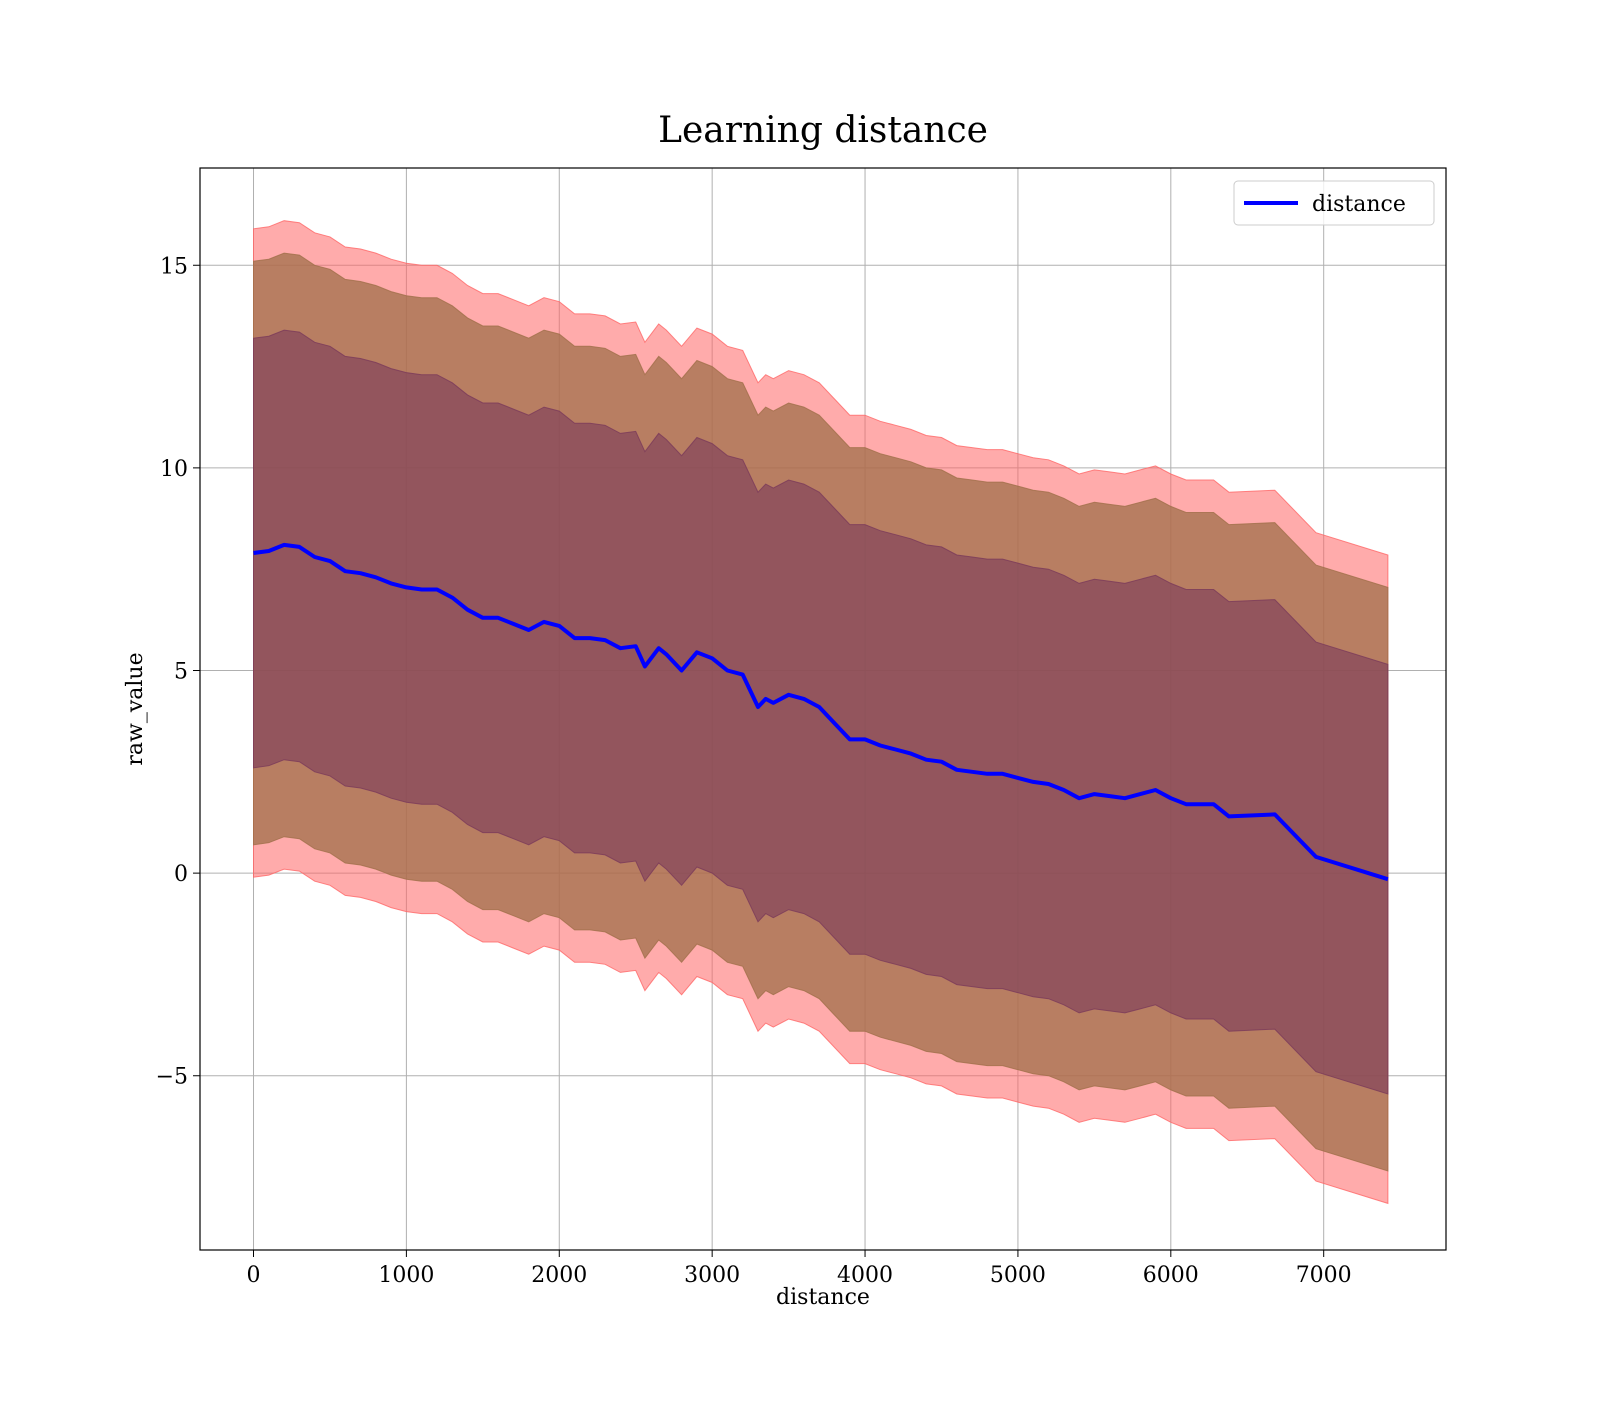  What do you see at coordinates (181, 874) in the screenshot?
I see `y-tick-label: 0` at bounding box center [181, 874].